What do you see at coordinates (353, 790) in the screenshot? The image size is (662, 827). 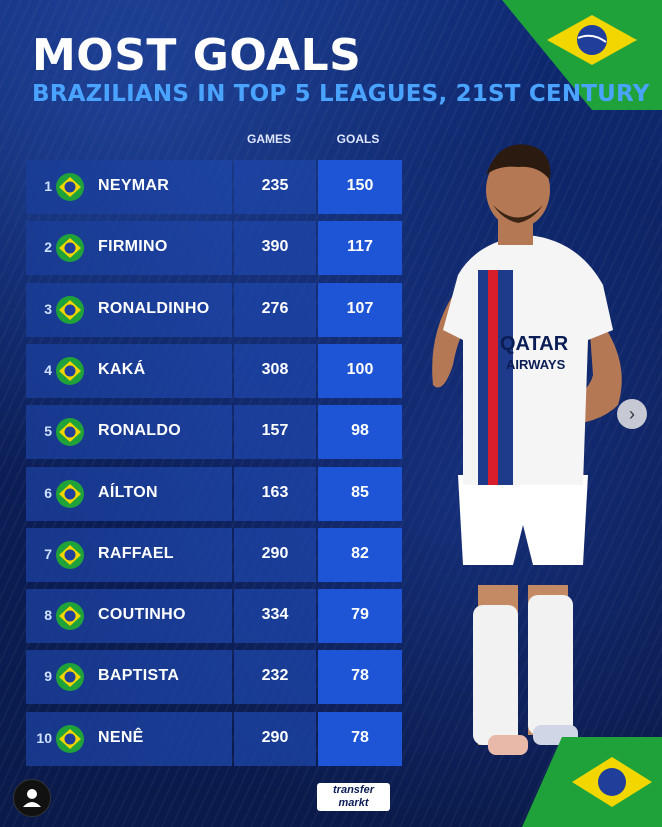 I see `logo-line1: transfer` at bounding box center [353, 790].